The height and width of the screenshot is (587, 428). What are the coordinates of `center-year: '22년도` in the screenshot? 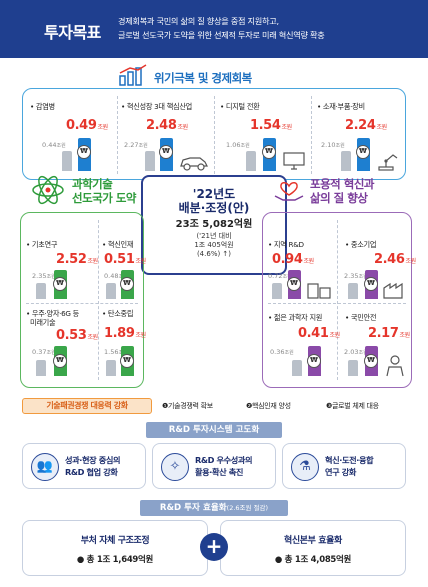 It's located at (214, 194).